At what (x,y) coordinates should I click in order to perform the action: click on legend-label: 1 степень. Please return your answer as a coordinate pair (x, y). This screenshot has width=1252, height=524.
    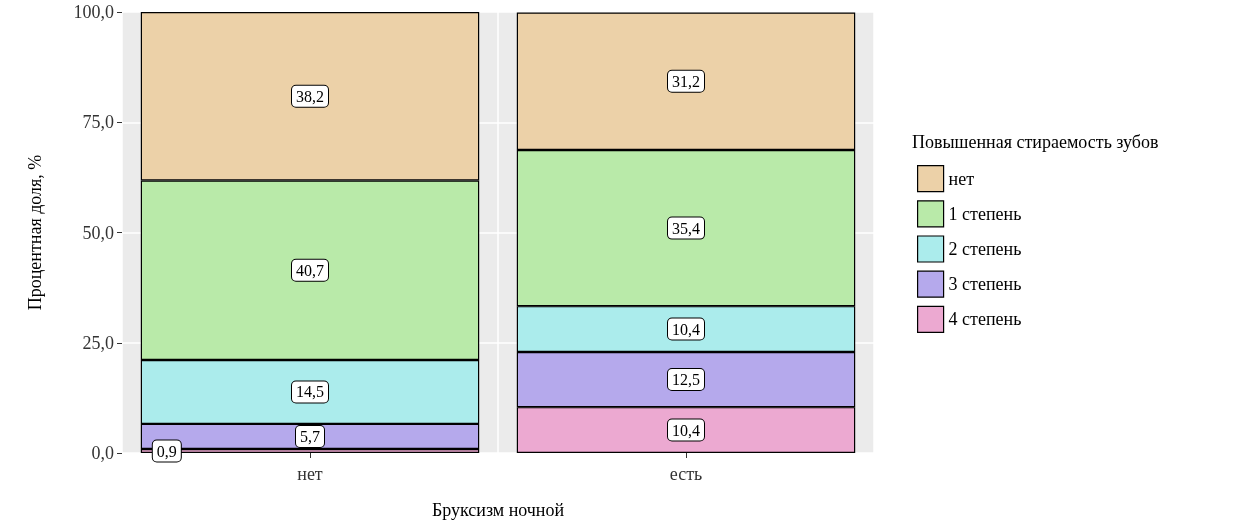
    Looking at the image, I should click on (985, 213).